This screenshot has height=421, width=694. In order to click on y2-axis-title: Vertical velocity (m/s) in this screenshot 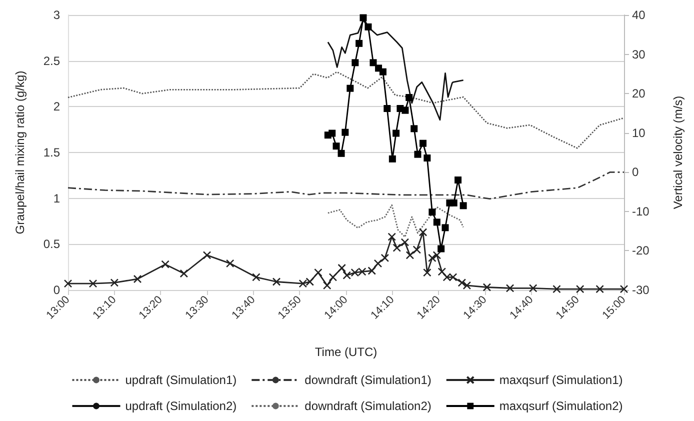, I will do `click(678, 153)`.